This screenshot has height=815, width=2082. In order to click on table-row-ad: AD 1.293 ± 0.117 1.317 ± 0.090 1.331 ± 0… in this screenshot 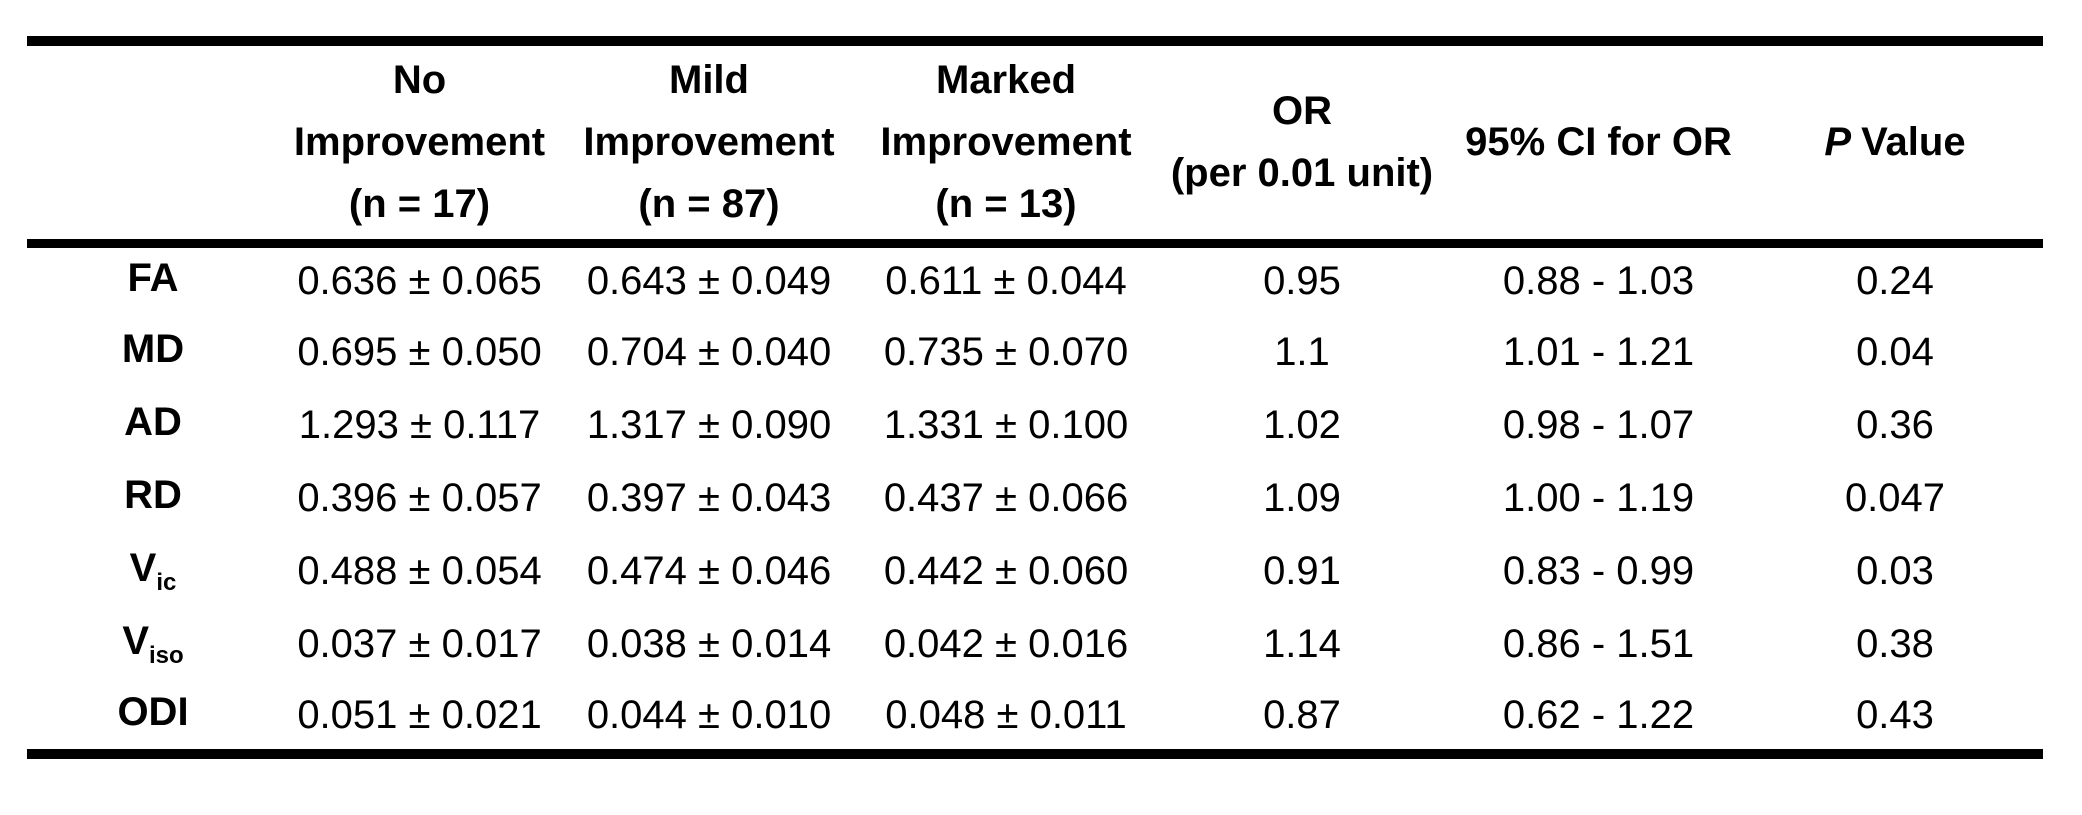, I will do `click(1035, 425)`.